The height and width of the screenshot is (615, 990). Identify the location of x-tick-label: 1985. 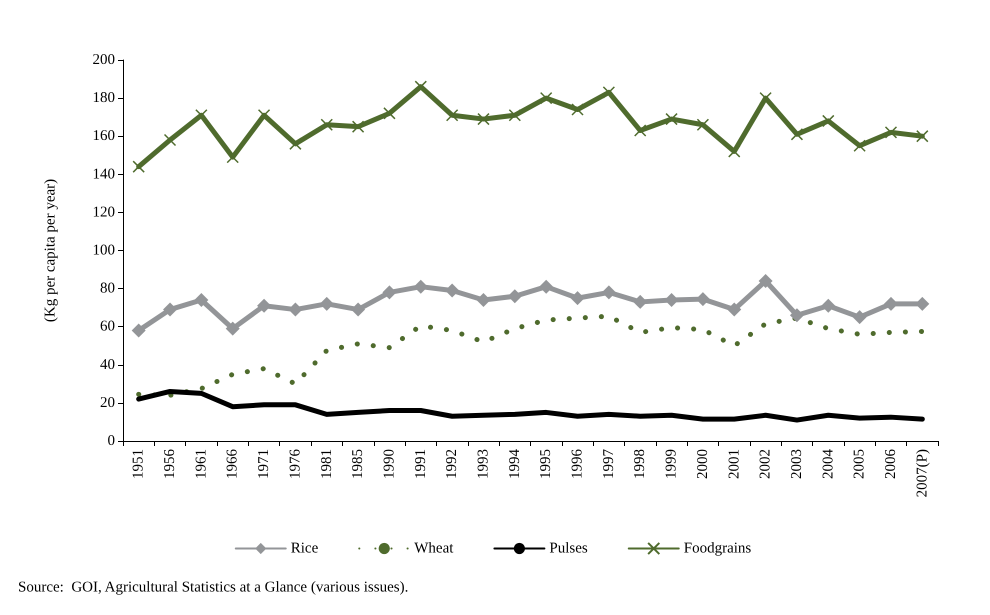
(358, 464).